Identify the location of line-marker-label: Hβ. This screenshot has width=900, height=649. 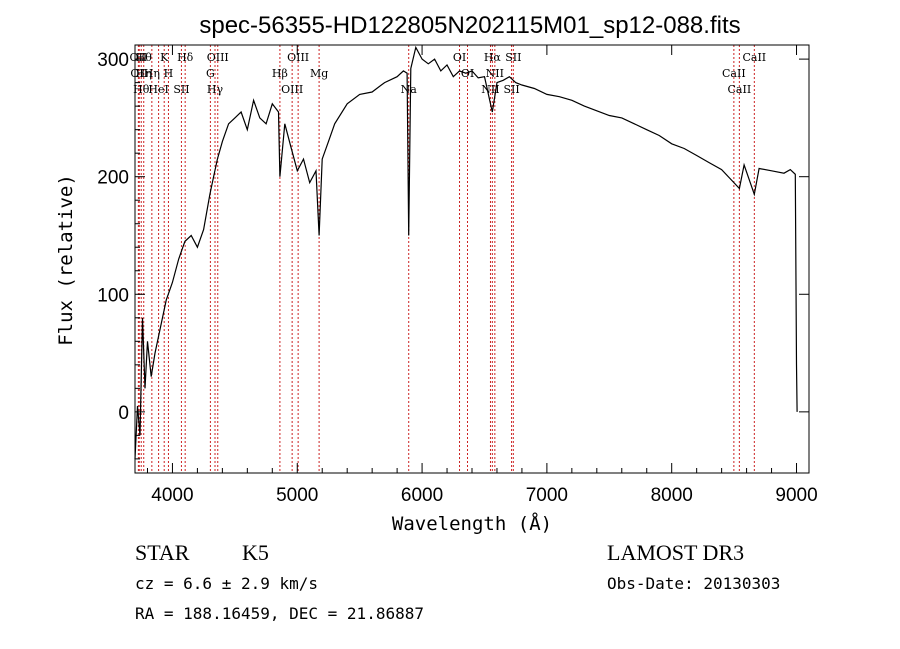
(280, 73).